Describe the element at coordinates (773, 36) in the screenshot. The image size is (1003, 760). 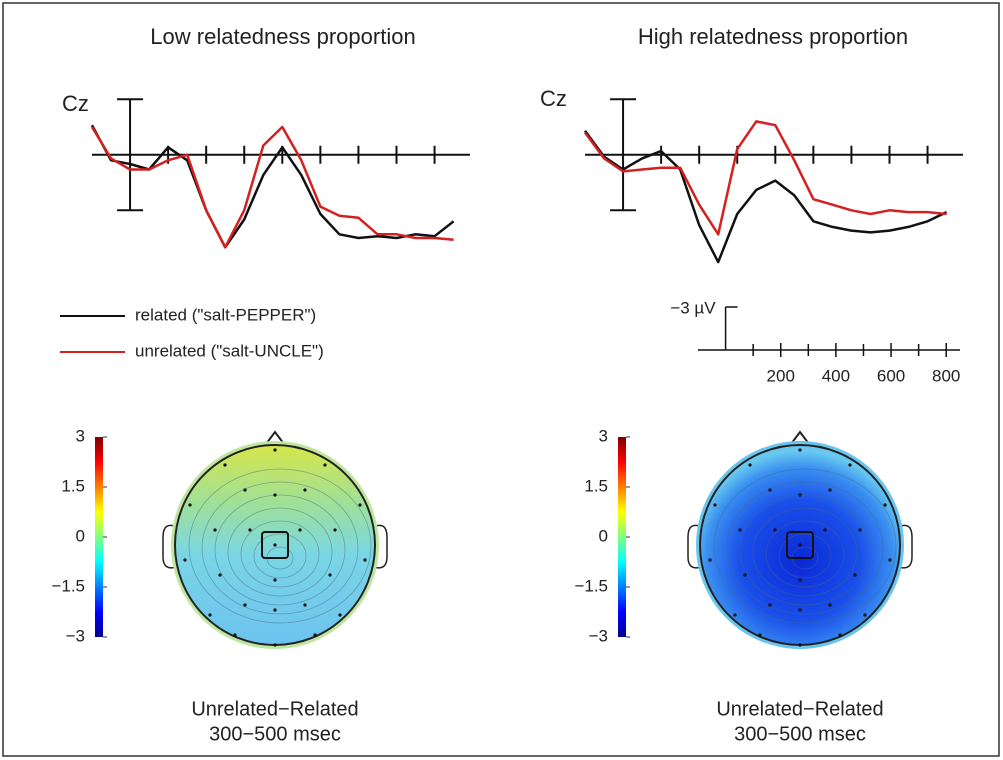
I see `panel-title: High relatedness proportion` at that location.